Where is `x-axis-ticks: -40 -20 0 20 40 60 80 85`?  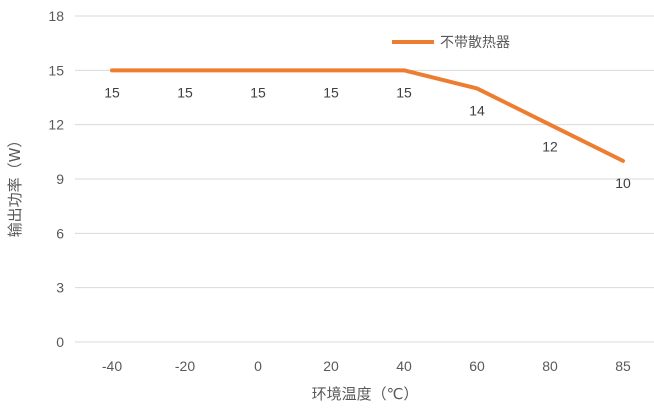
x-axis-ticks: -40 -20 0 20 40 60 80 85 is located at coordinates (366, 366).